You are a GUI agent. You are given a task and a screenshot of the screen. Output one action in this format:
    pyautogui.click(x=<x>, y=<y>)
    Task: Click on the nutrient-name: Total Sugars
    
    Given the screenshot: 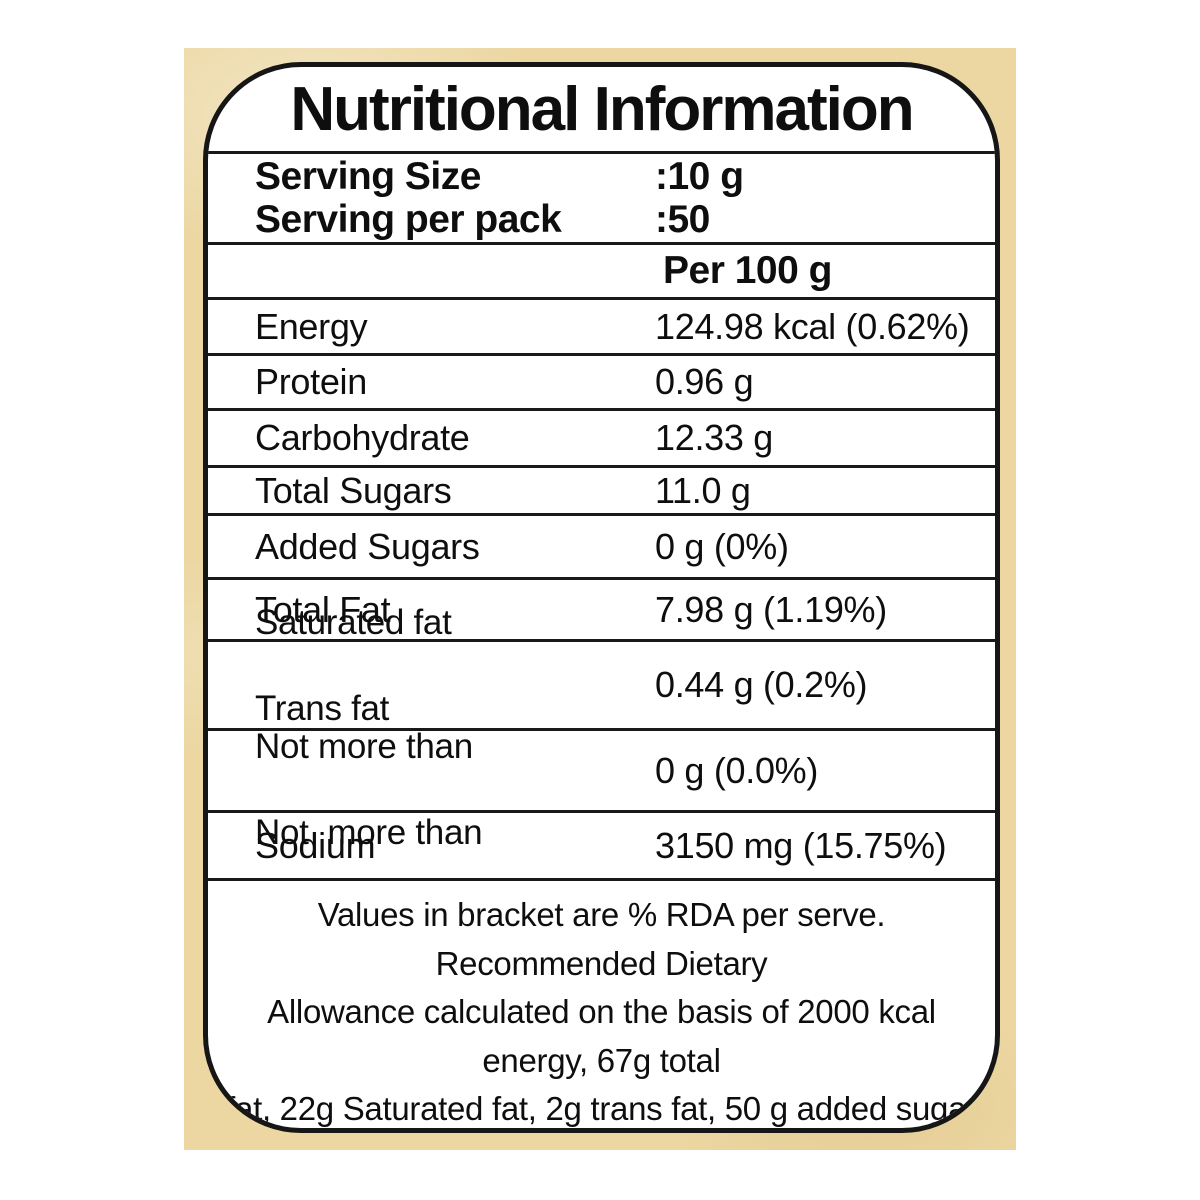 What is the action you would take?
    pyautogui.click(x=353, y=490)
    